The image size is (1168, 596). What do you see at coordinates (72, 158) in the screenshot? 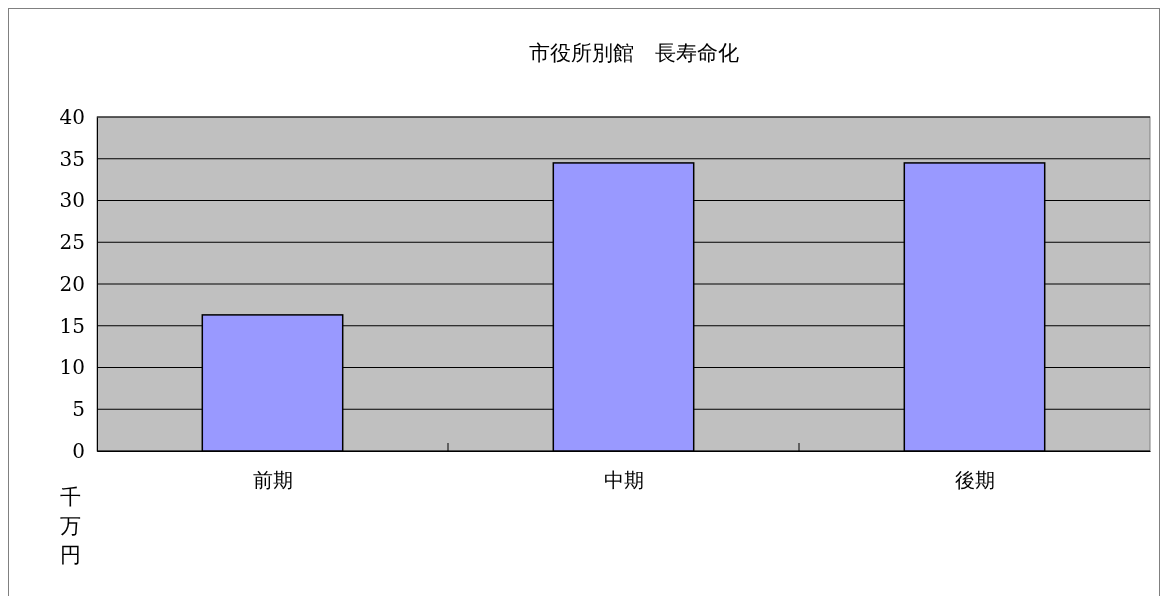
I see `y-tick-label: 35` at bounding box center [72, 158].